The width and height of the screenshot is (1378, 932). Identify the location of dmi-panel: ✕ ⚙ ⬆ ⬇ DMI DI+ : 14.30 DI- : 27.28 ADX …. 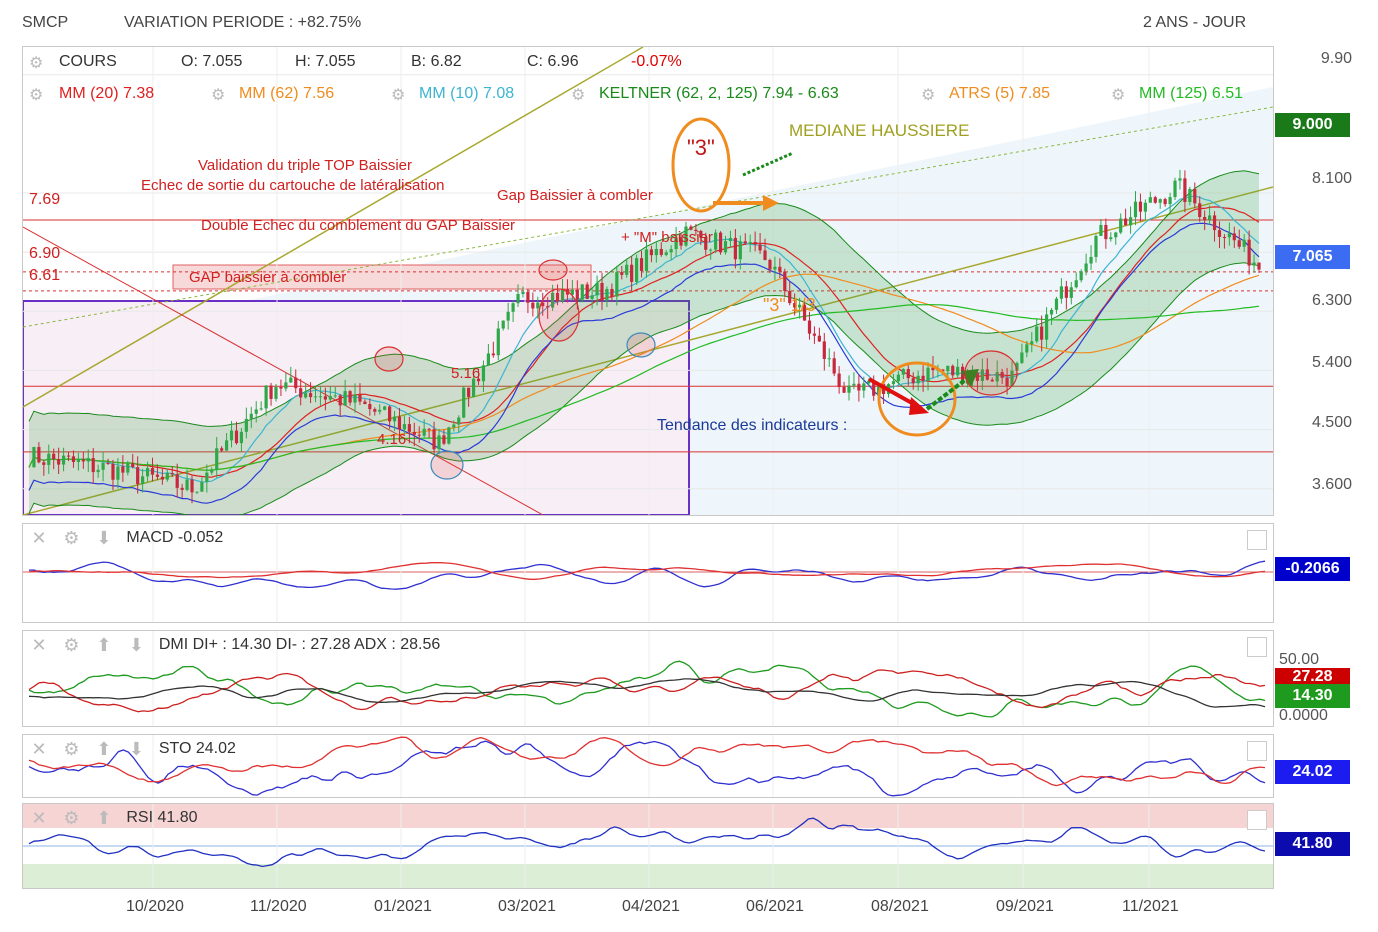
(648, 678).